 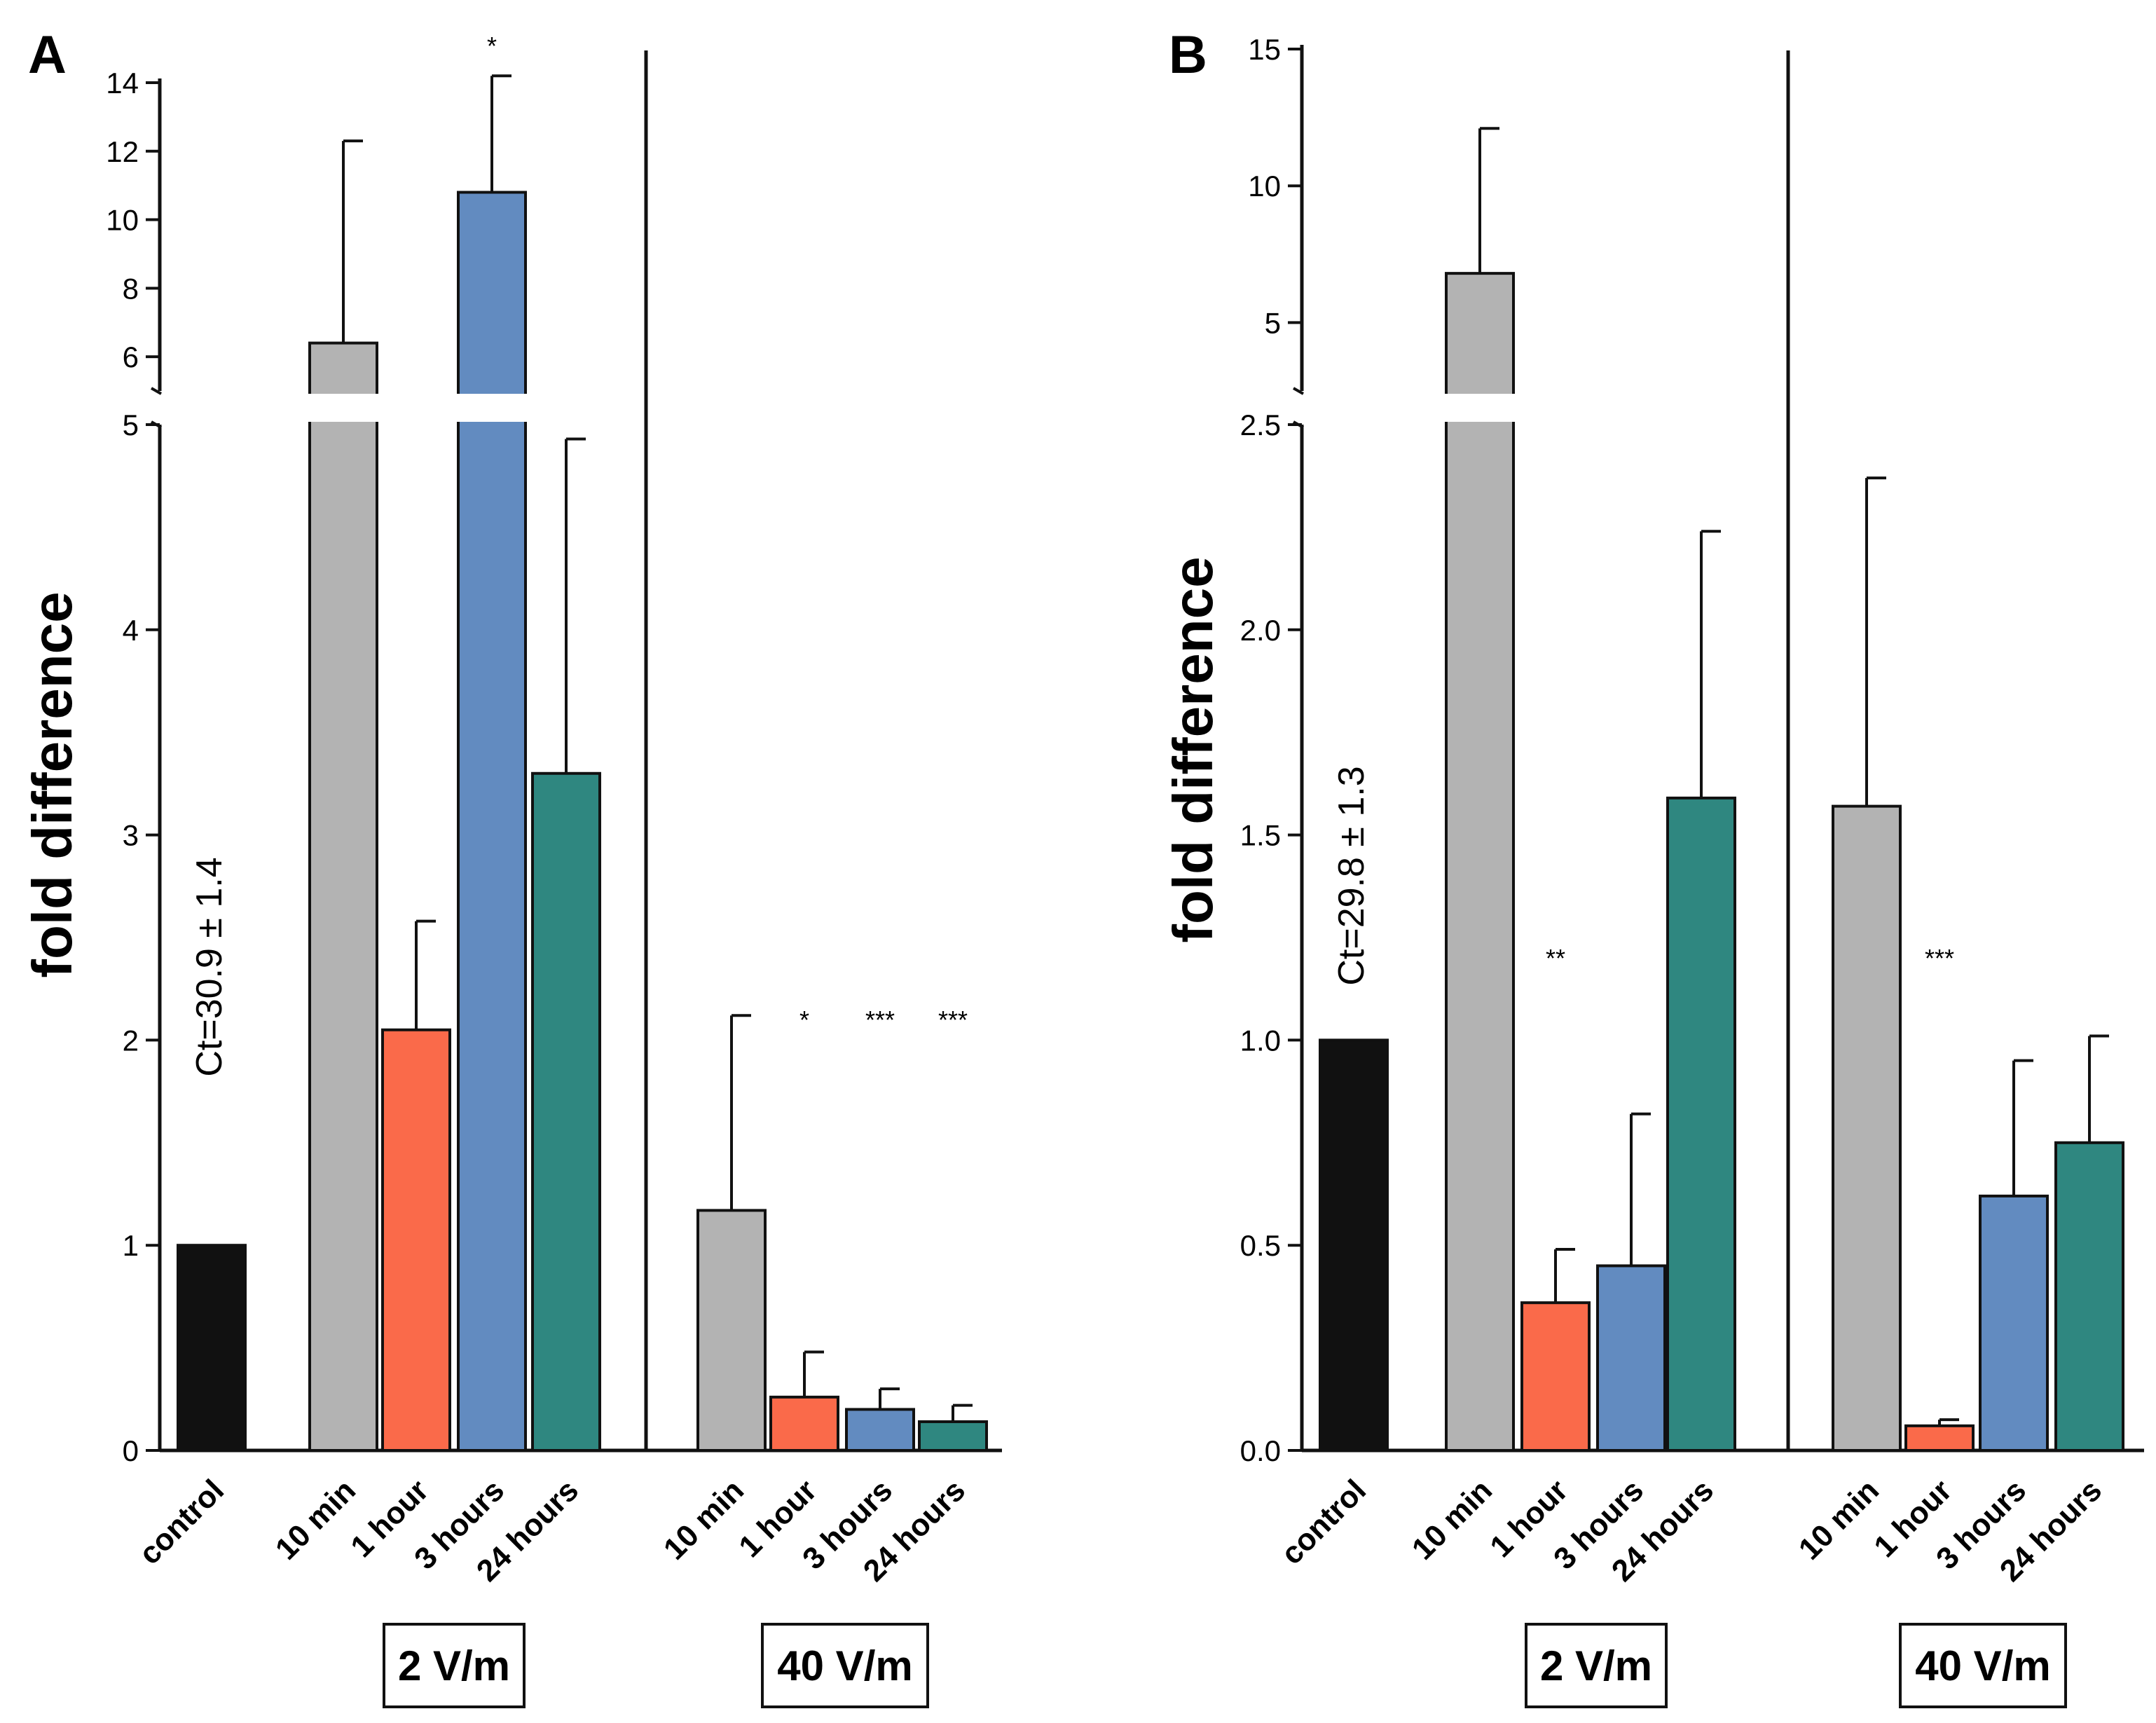 I want to click on significance-mark: **, so click(x=1555, y=958).